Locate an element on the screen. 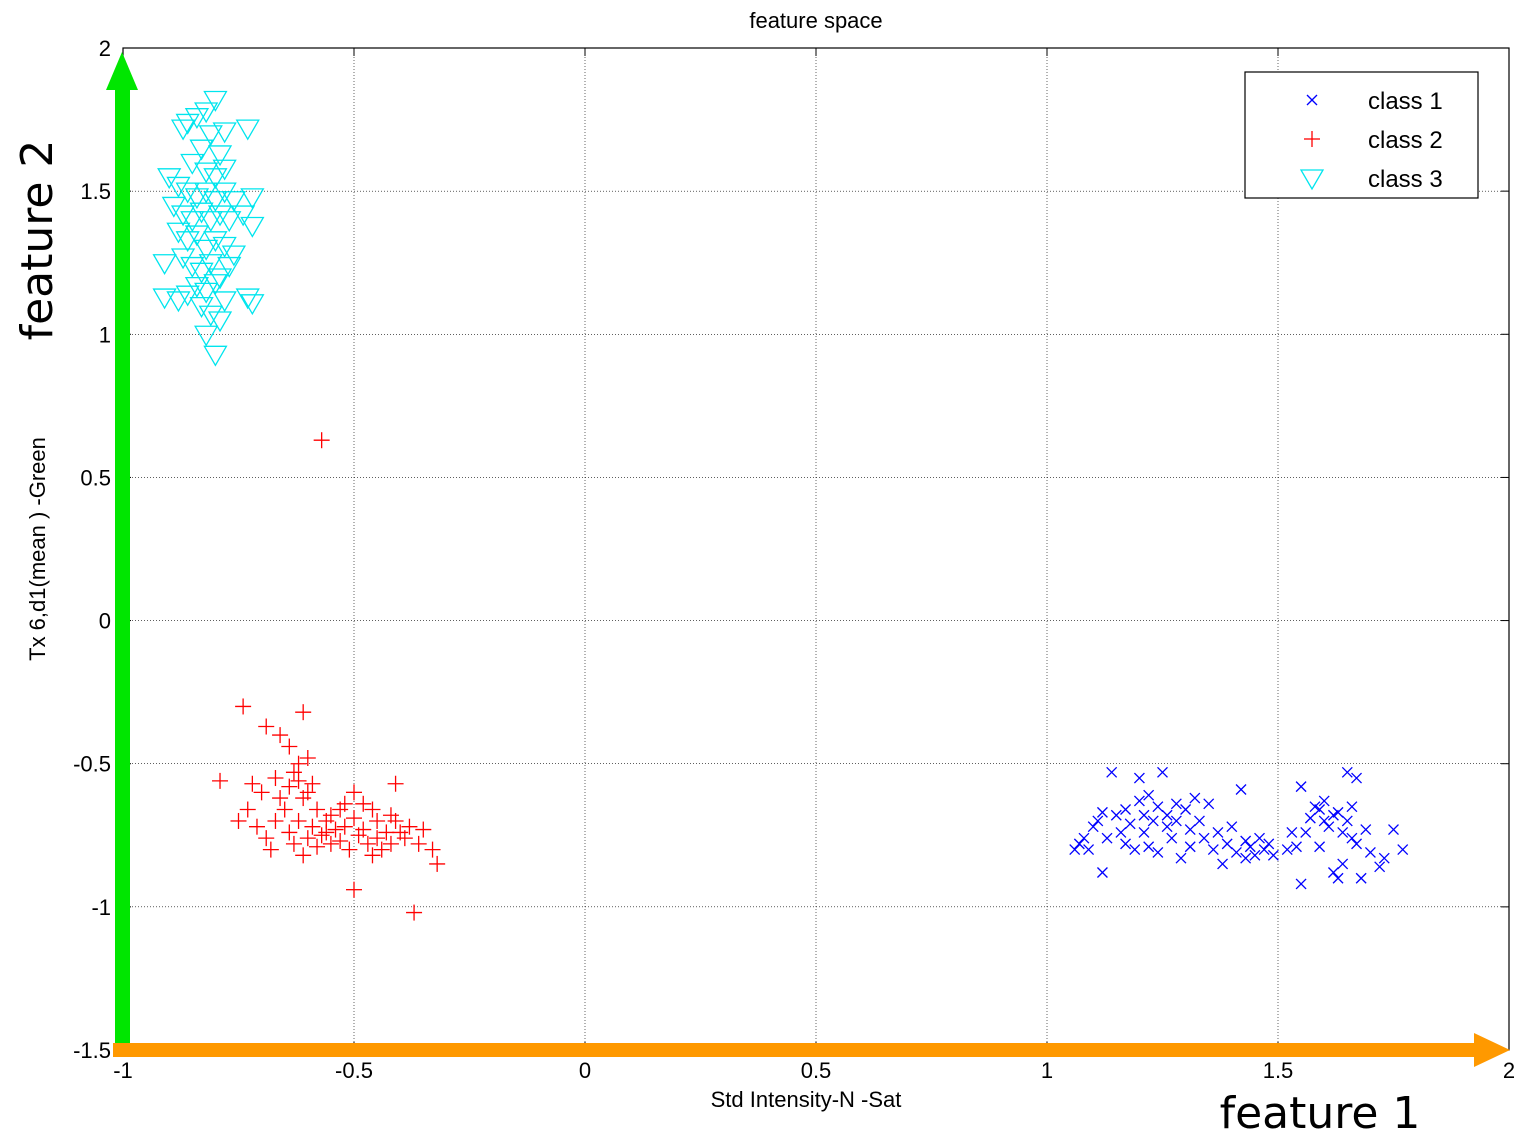 This screenshot has height=1134, width=1521. x-tick-label: 0.5 is located at coordinates (816, 1070).